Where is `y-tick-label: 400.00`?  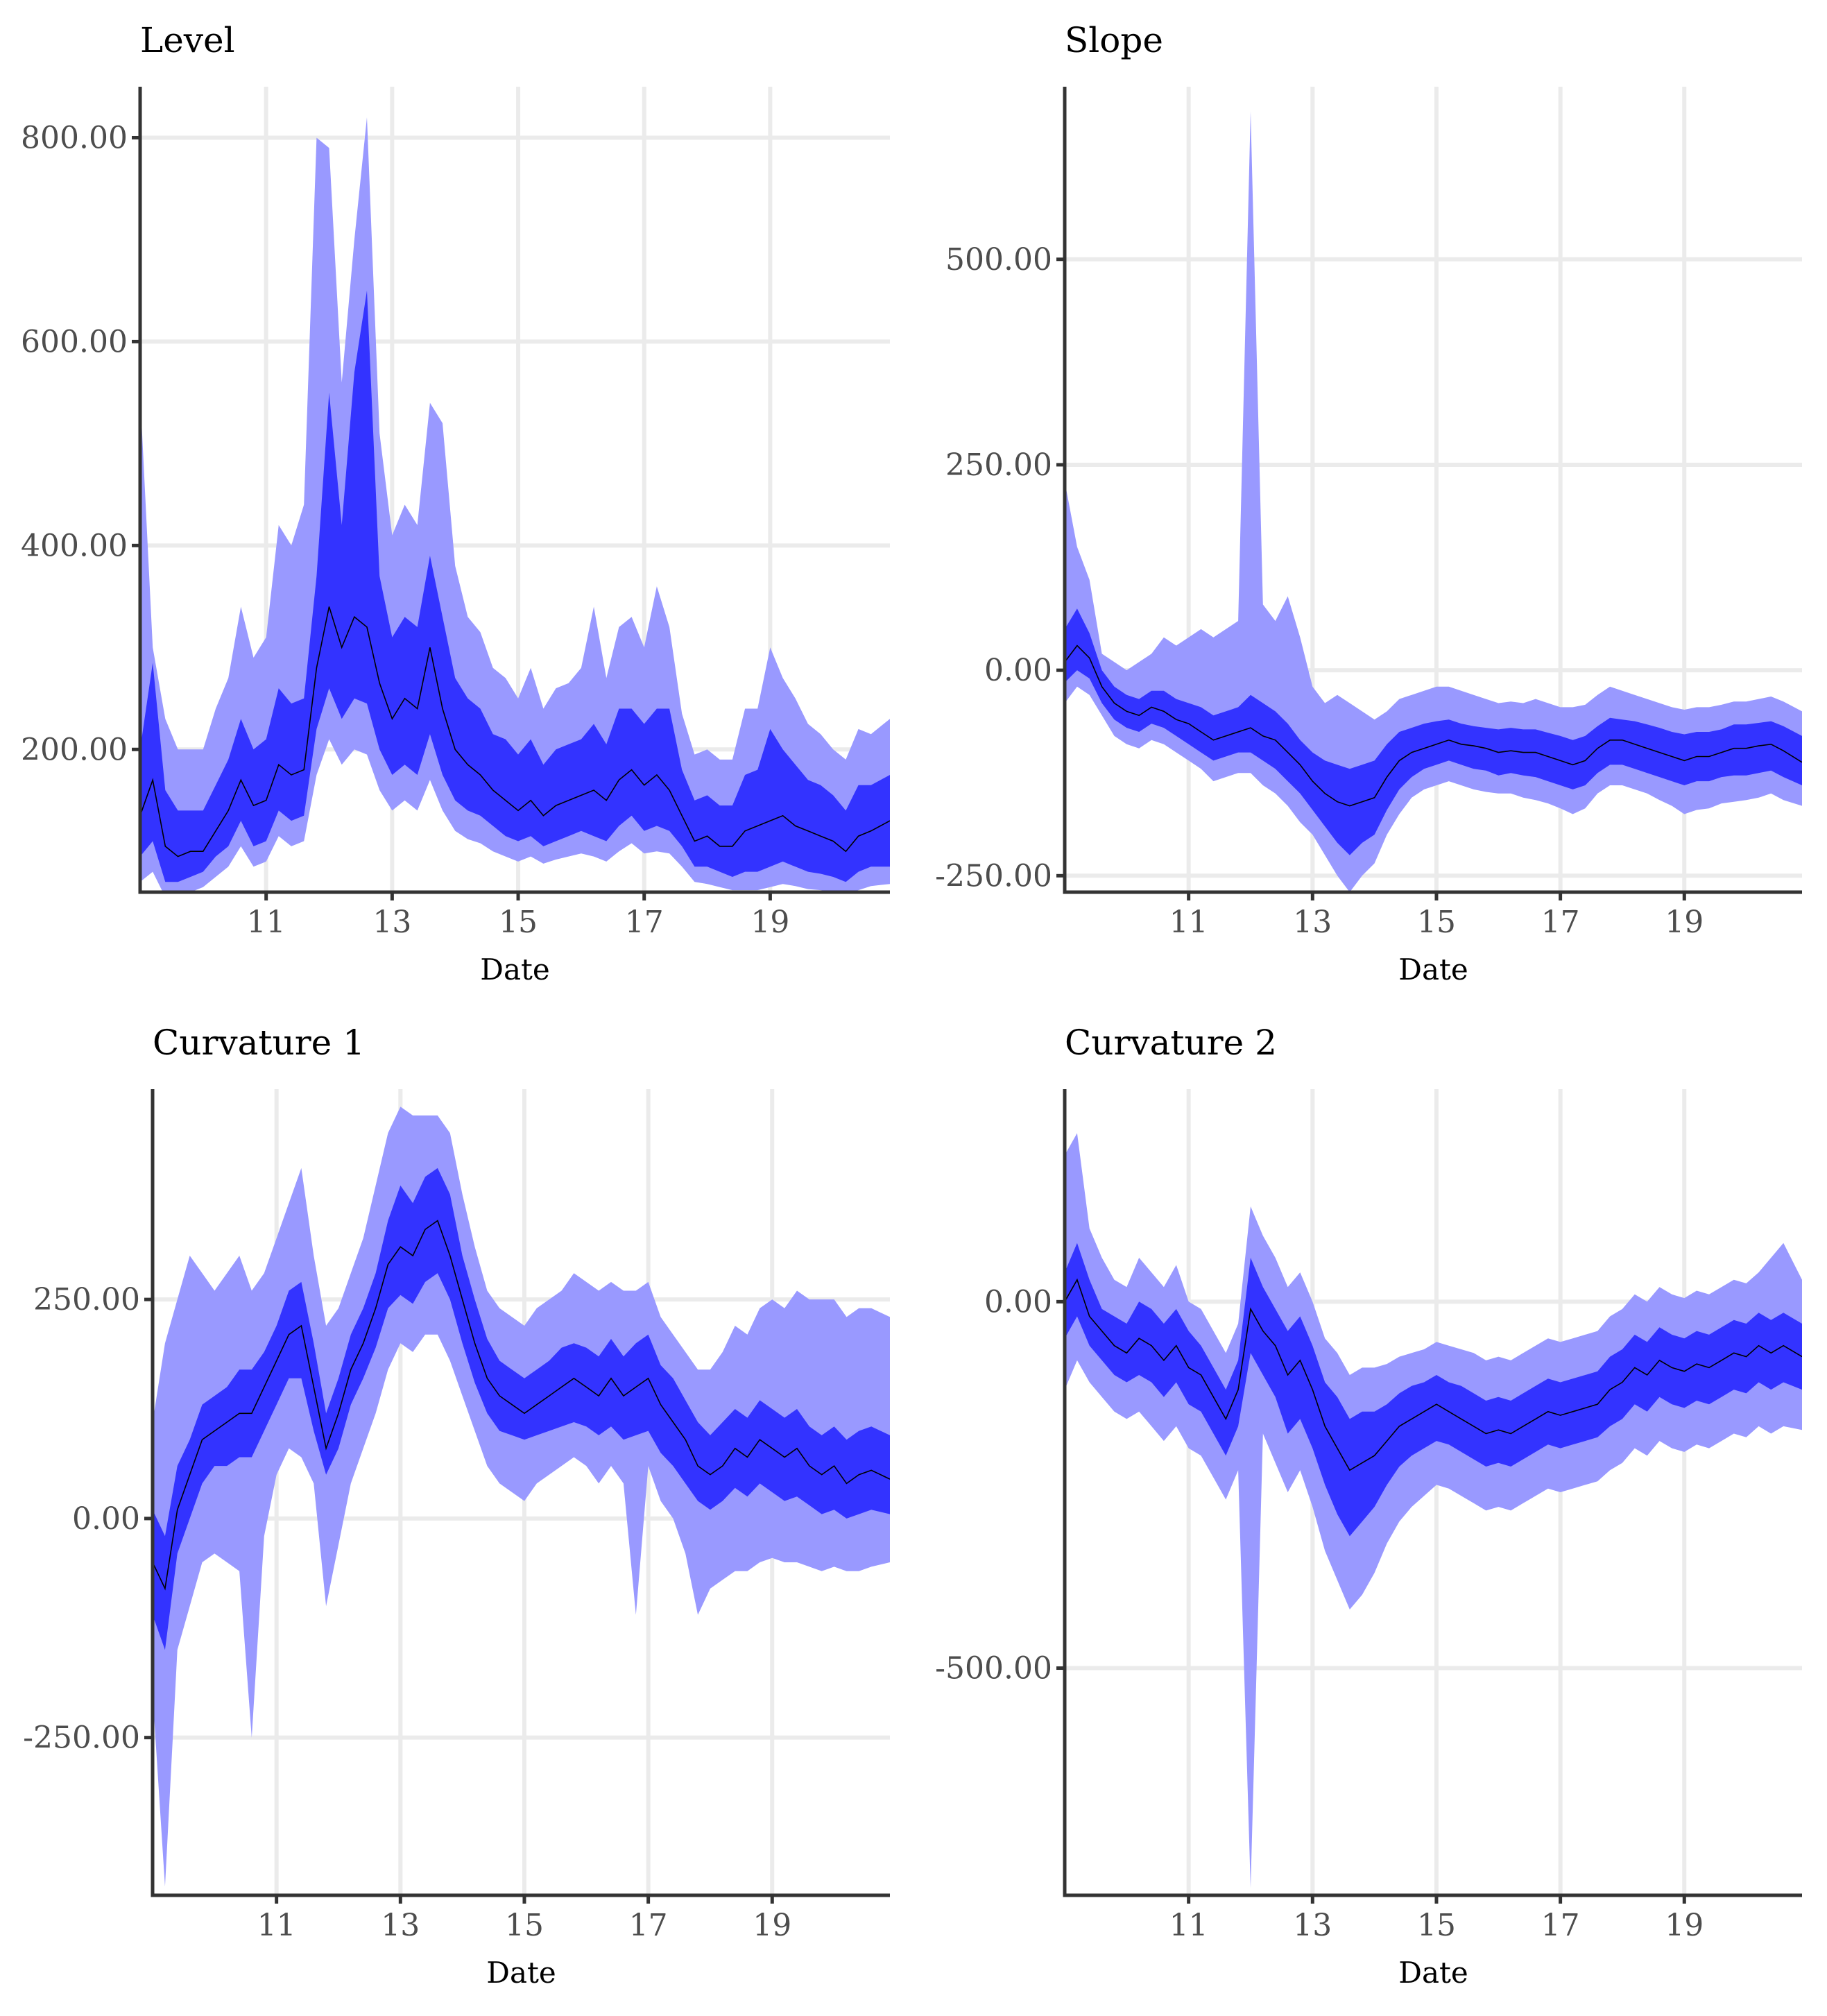 y-tick-label: 400.00 is located at coordinates (74, 545).